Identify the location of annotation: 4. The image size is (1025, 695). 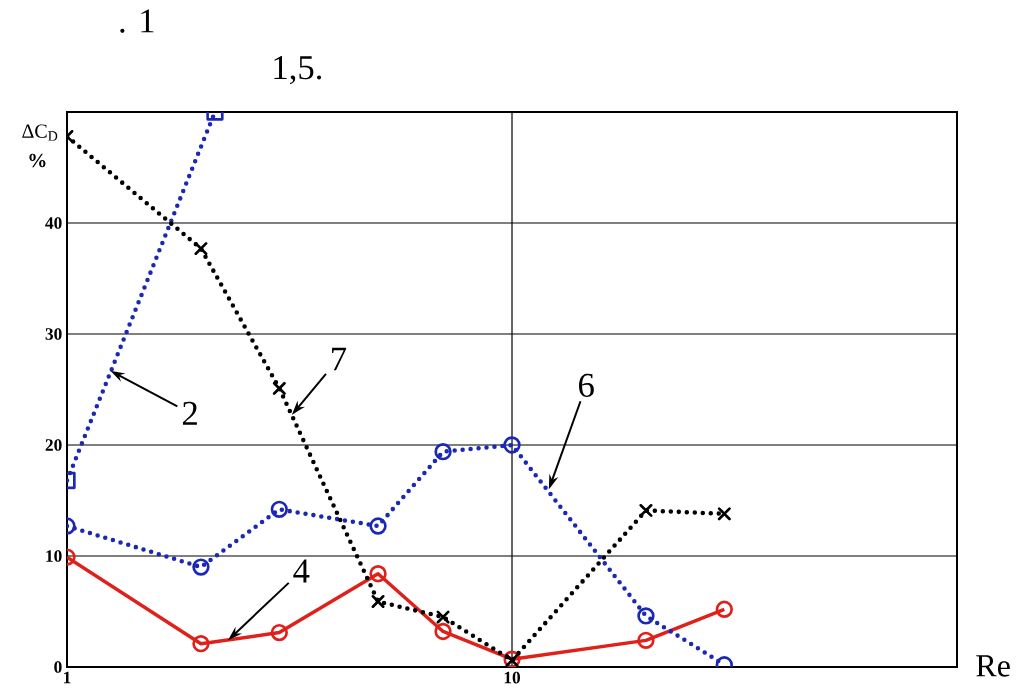
(301, 571).